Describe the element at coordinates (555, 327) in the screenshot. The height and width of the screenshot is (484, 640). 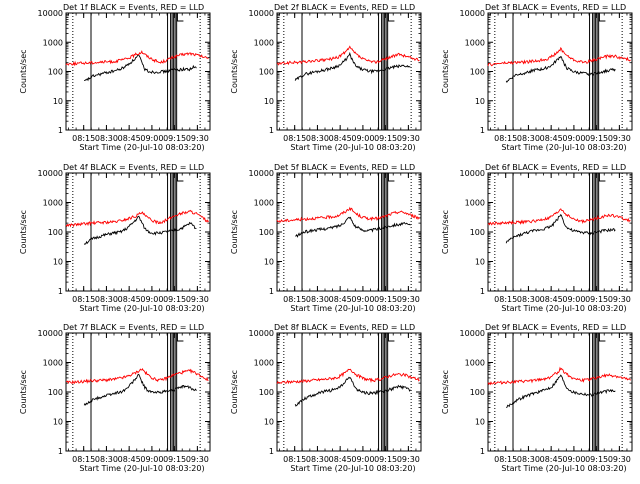
I see `chart-title: Det 9f BLACK = Events, RED = LLD` at that location.